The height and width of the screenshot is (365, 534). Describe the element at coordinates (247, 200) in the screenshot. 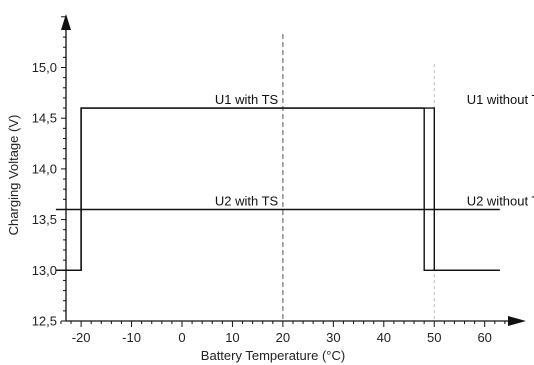

I see `annotation-label: U2 with TS` at that location.